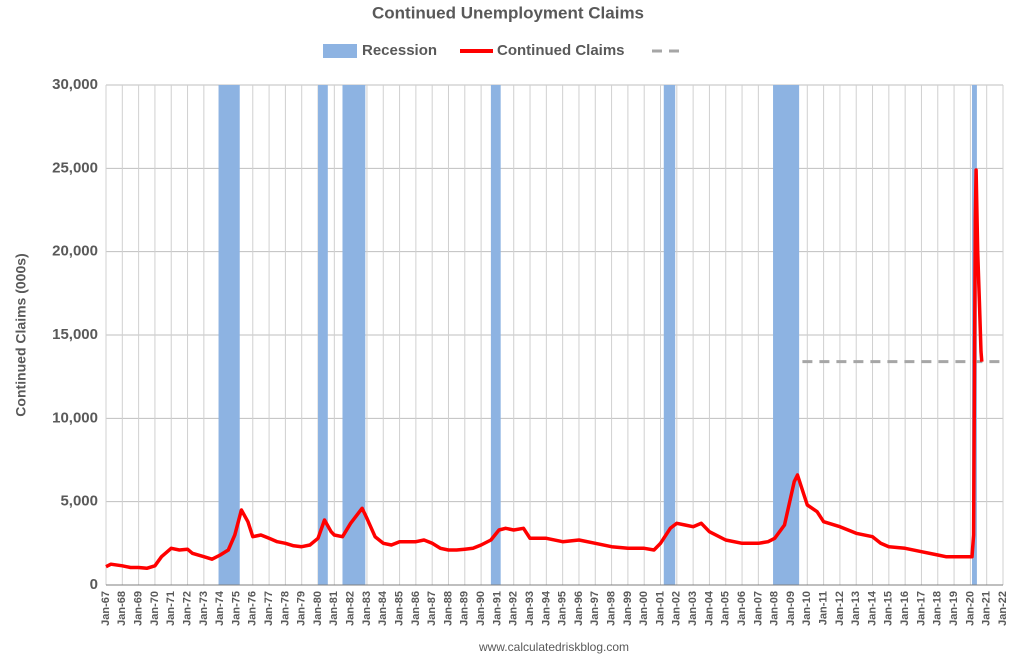  What do you see at coordinates (94, 584) in the screenshot?
I see `y-tick-label: 0` at bounding box center [94, 584].